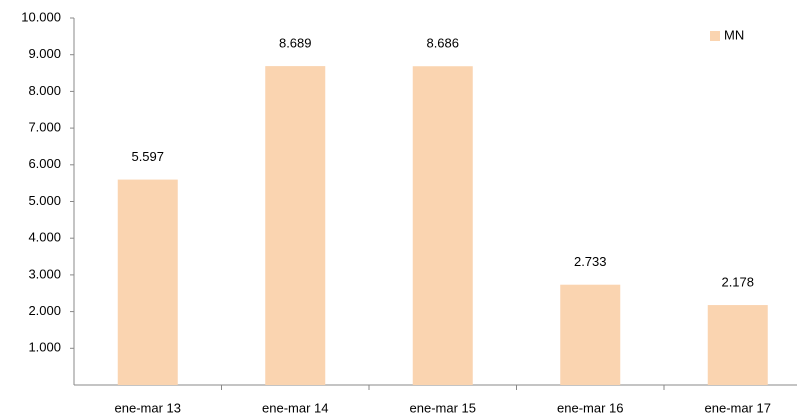  Describe the element at coordinates (443, 407) in the screenshot. I see `x-tick-label: ene-mar 15` at that location.